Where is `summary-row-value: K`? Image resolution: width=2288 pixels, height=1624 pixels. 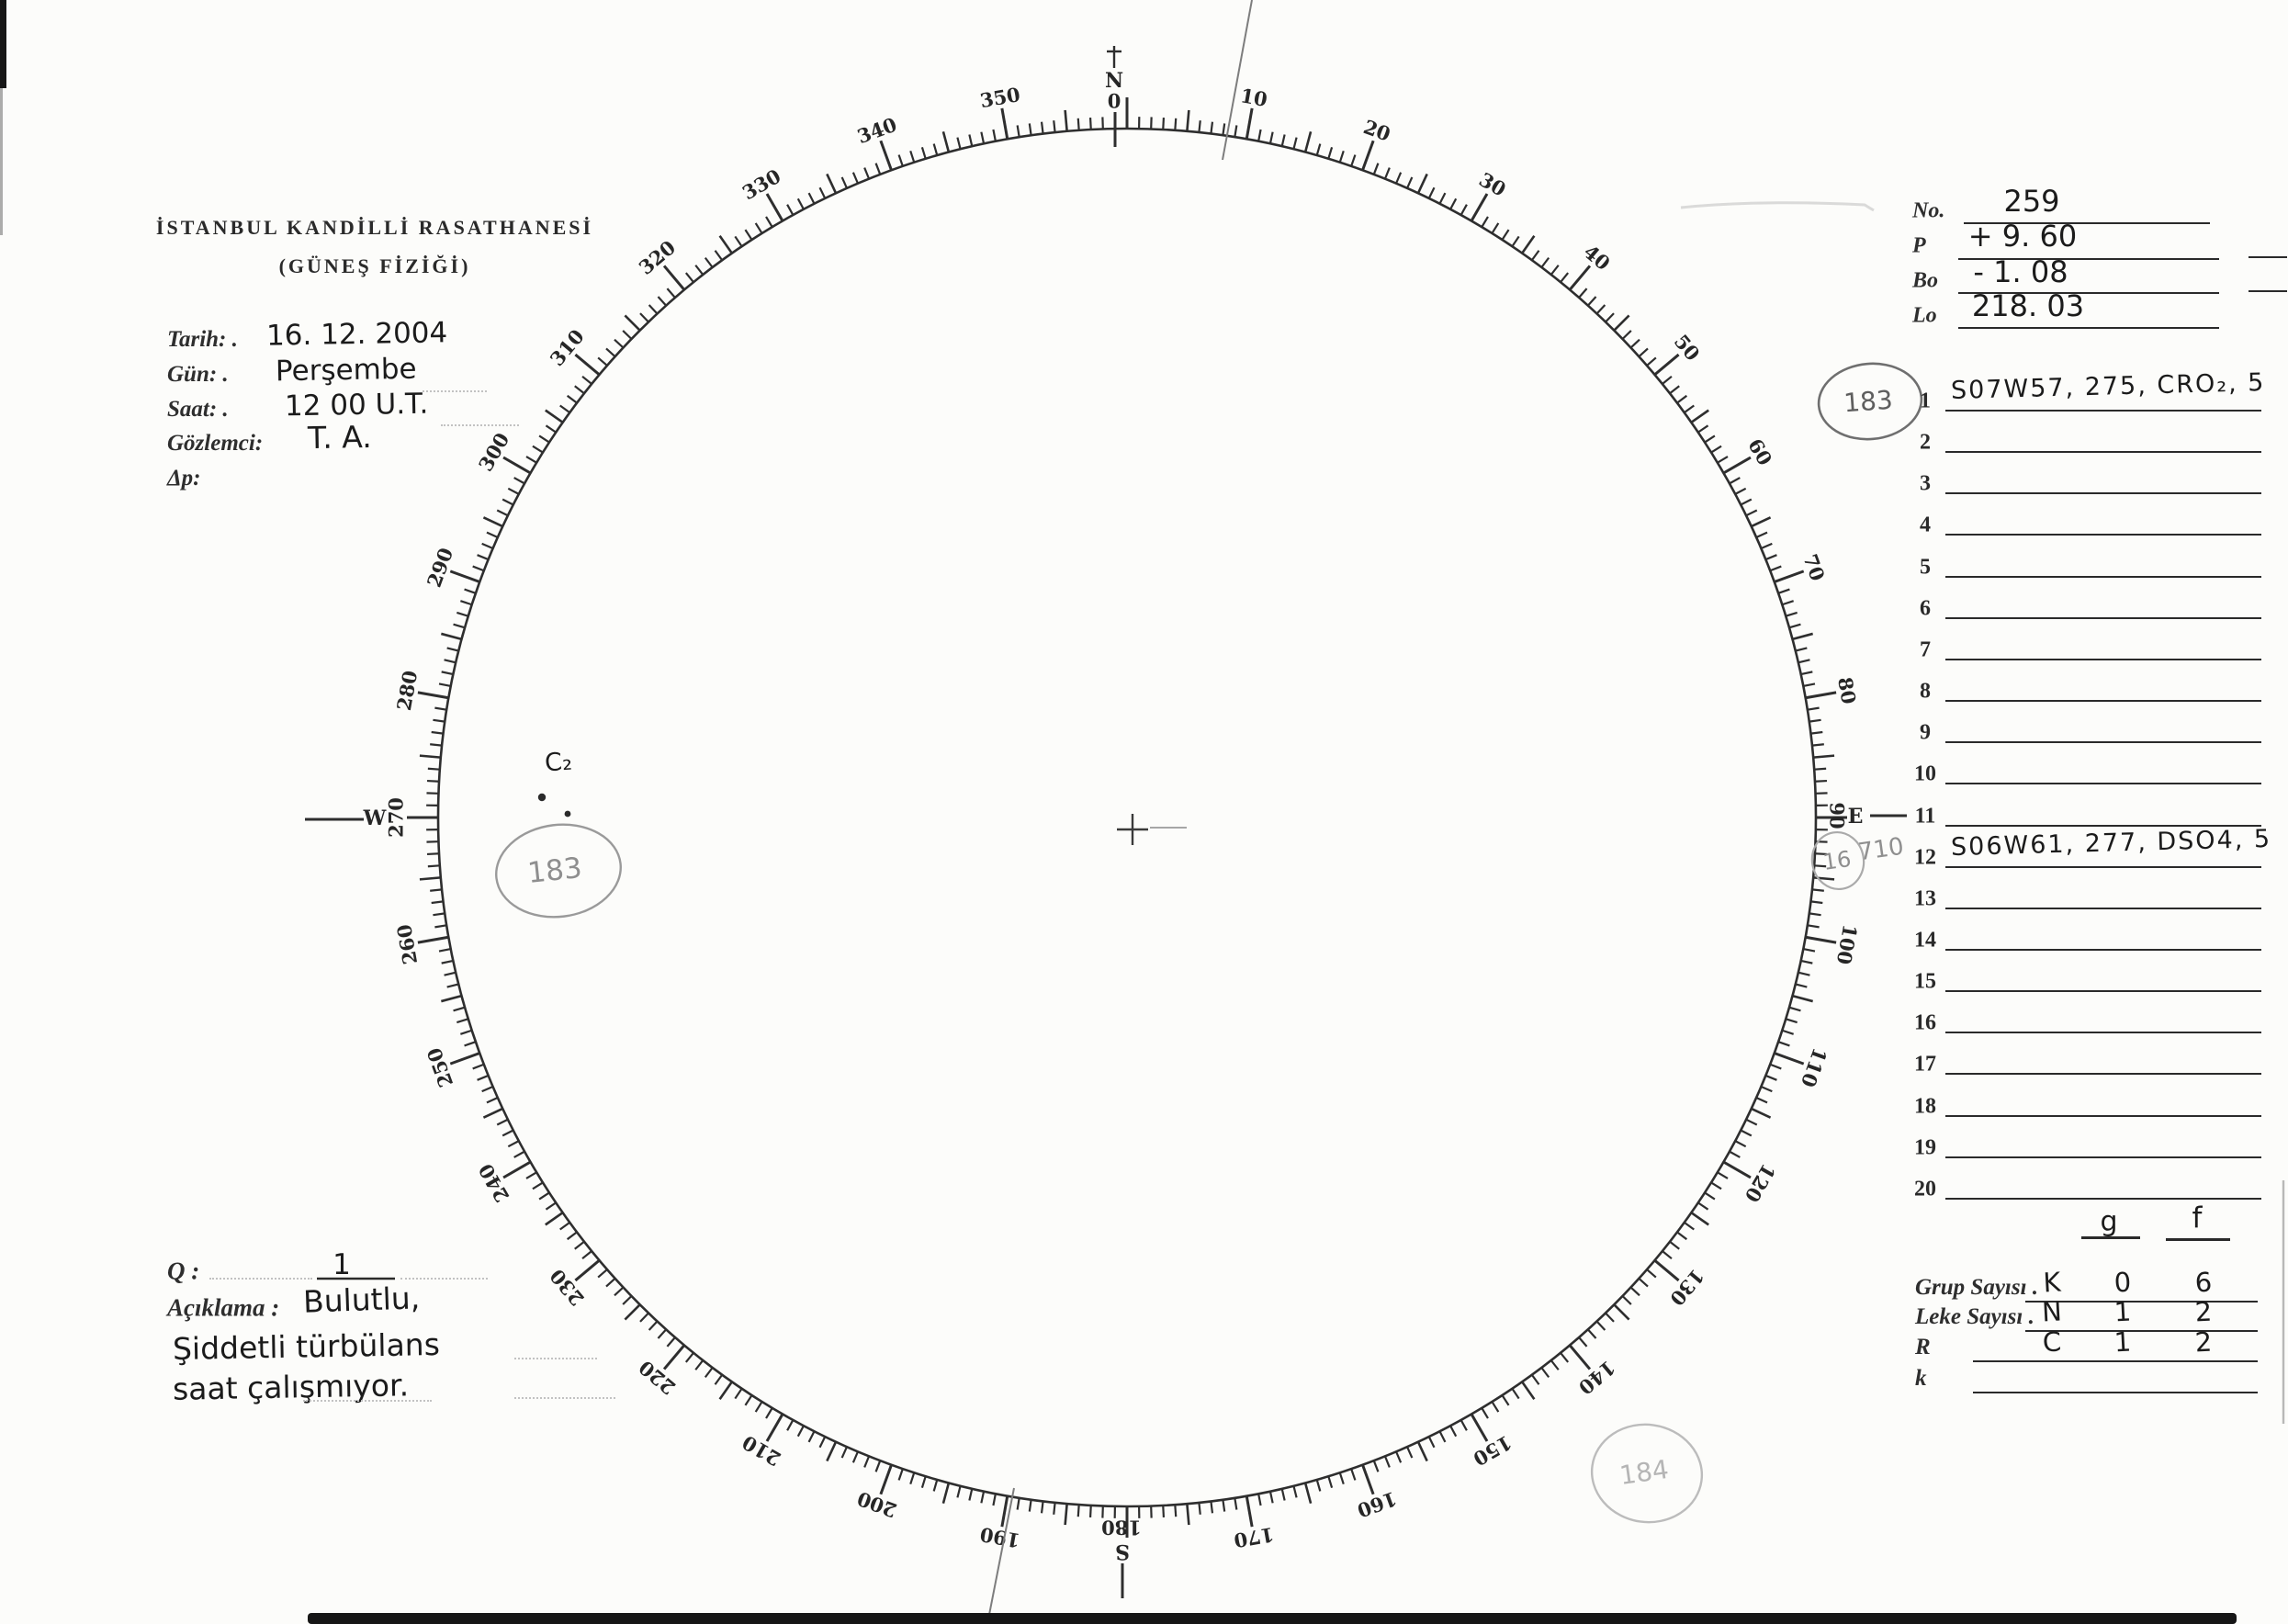
summary-row-value: K is located at coordinates (2052, 1282).